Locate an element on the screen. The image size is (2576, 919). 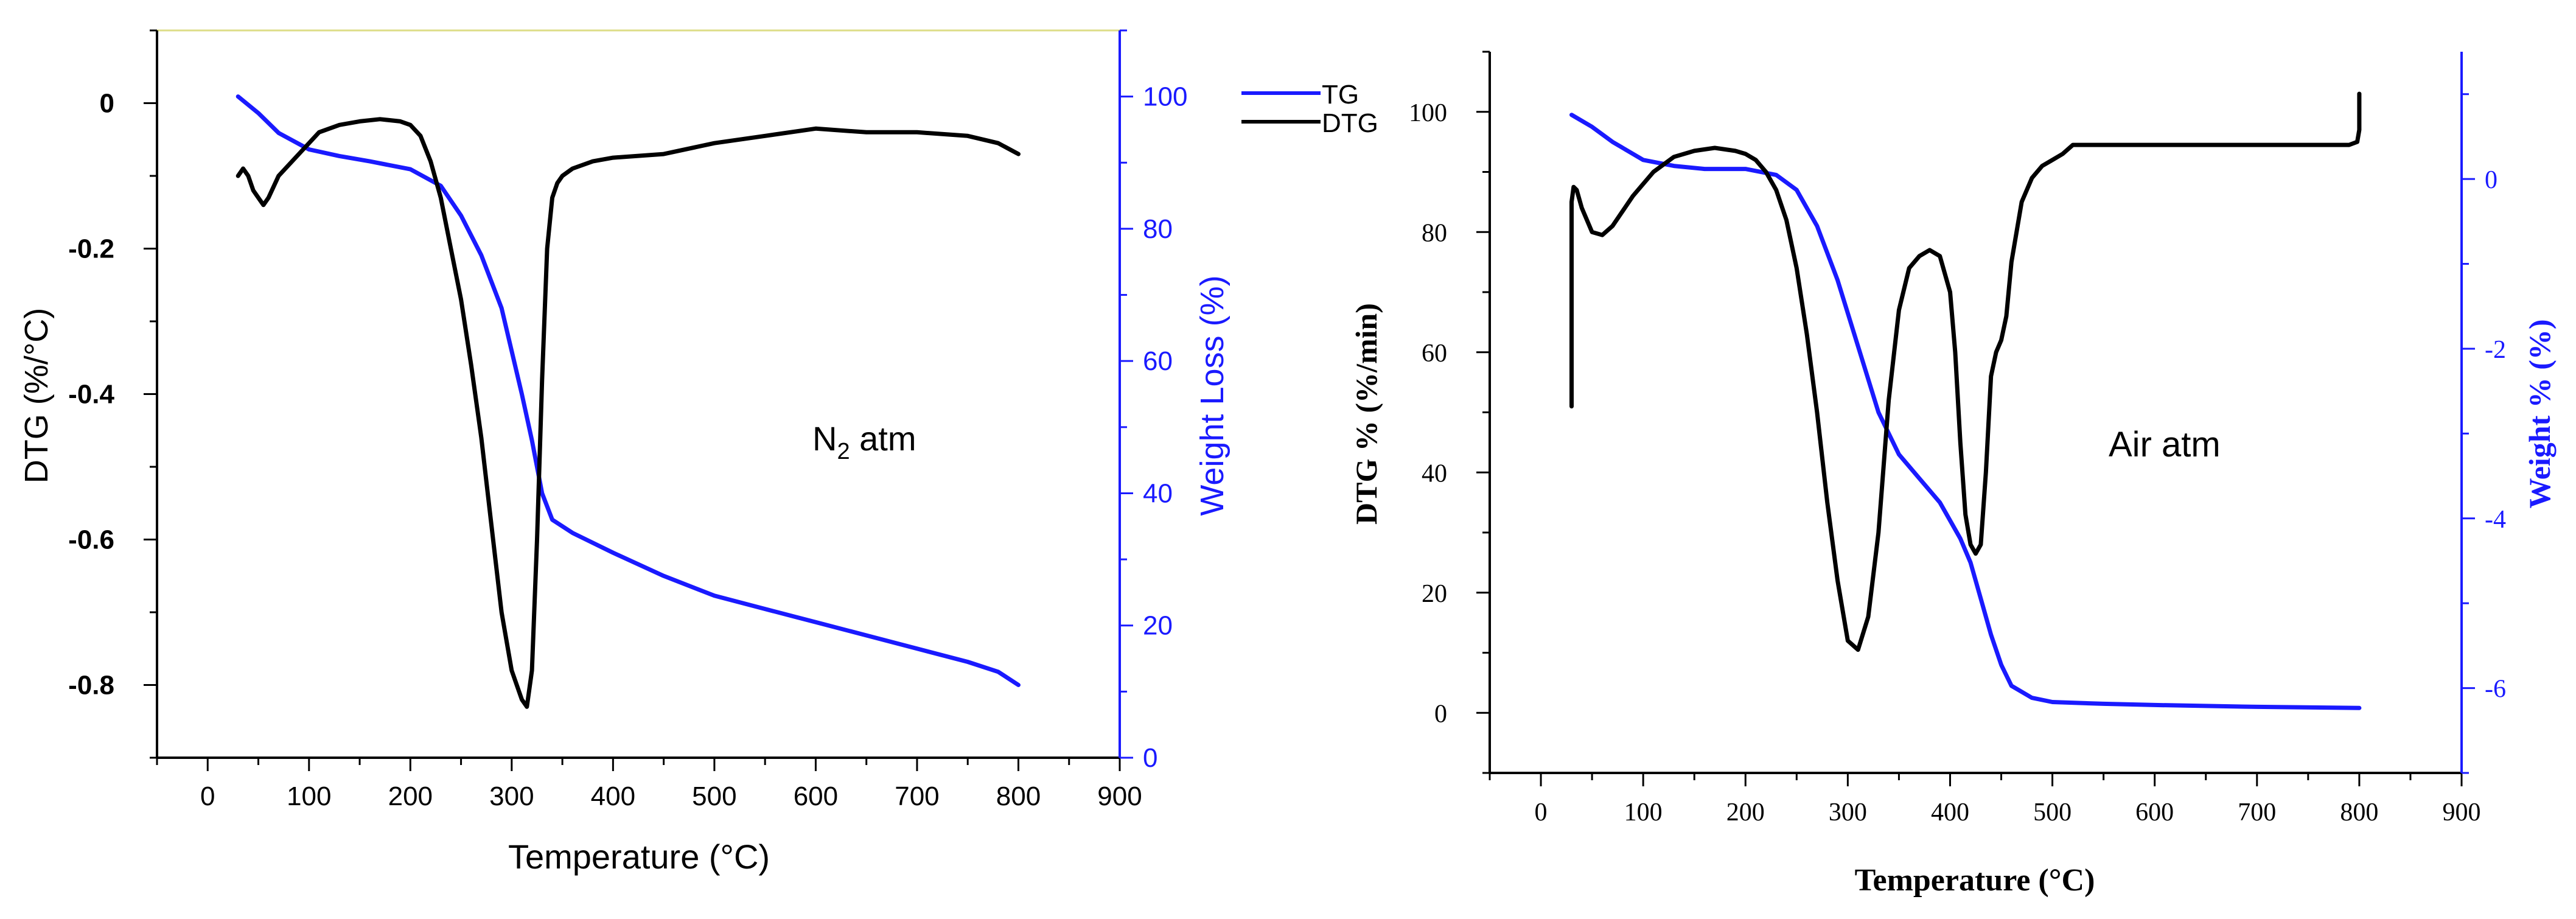
legend-tg-label: TG is located at coordinates (1340, 95).